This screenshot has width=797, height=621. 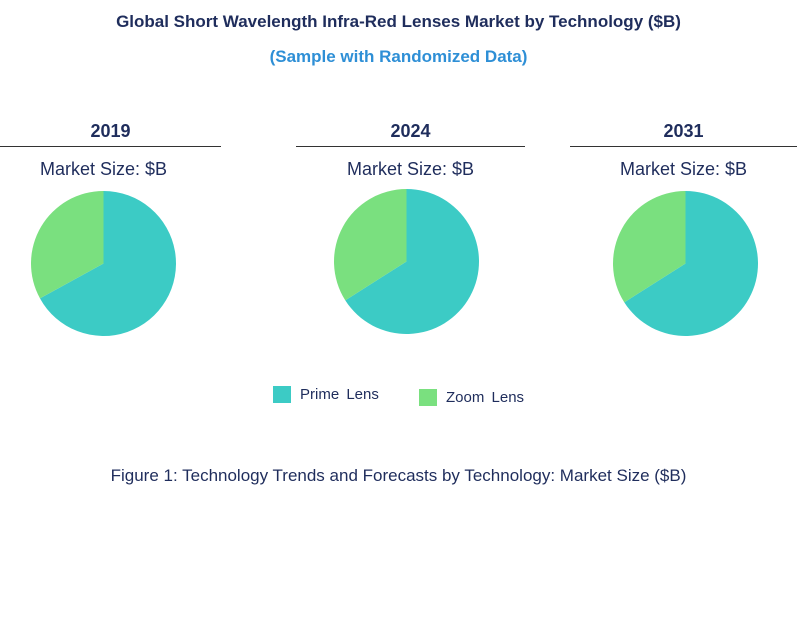 I want to click on pie-chart-2031, so click(x=686, y=263).